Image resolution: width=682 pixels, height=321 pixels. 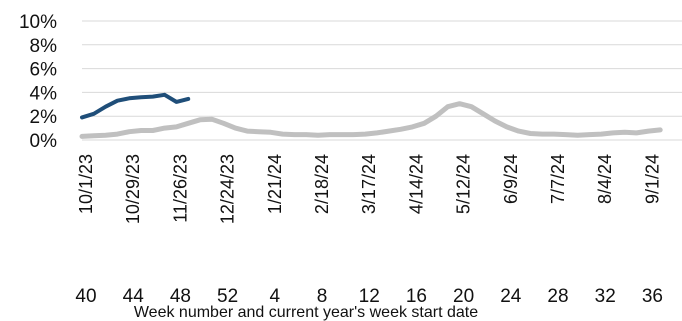 I want to click on y-tick-label: 8%, so click(x=44, y=46).